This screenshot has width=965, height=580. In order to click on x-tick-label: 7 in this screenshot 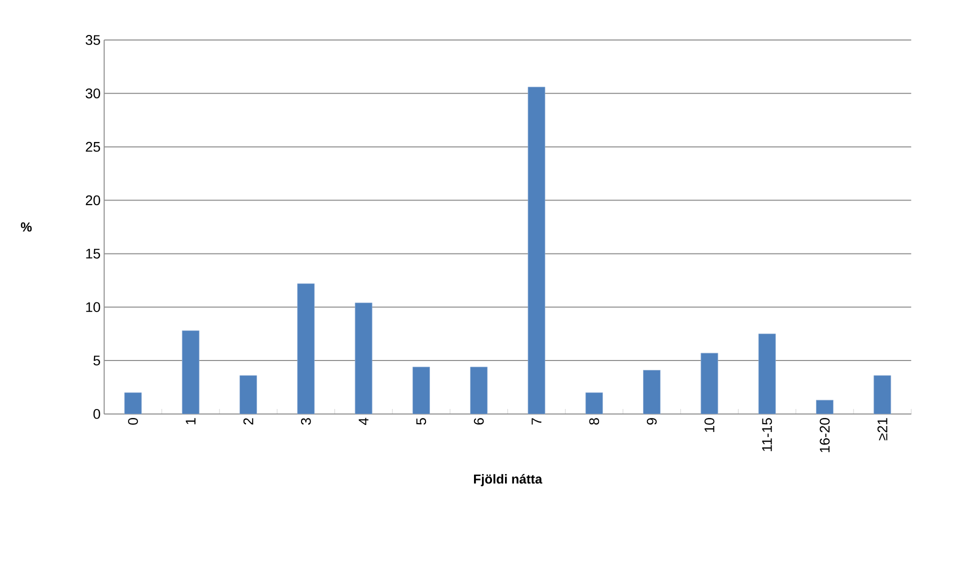, I will do `click(537, 421)`.